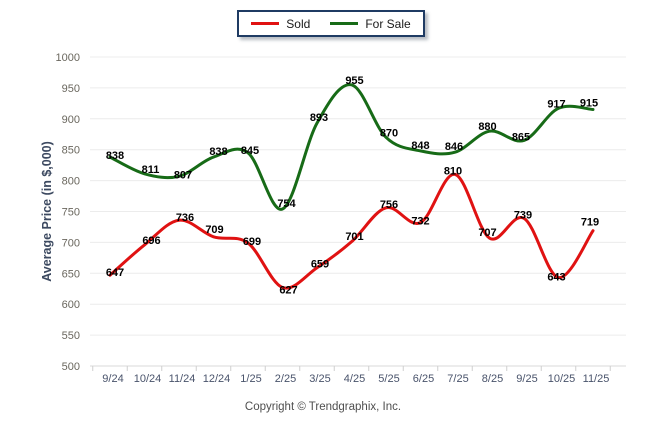 The width and height of the screenshot is (646, 434). I want to click on data-label-for-sale: 880, so click(487, 127).